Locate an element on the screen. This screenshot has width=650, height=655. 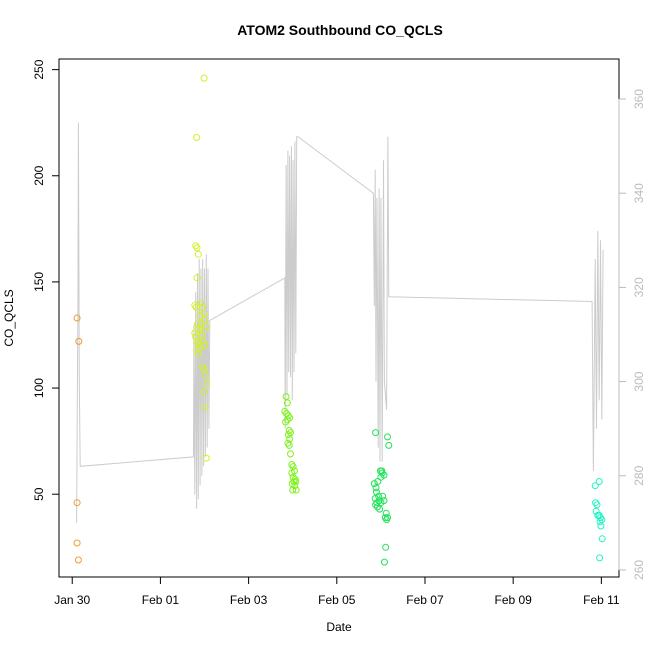
x-tick-label-6: Feb 11 is located at coordinates (601, 600).